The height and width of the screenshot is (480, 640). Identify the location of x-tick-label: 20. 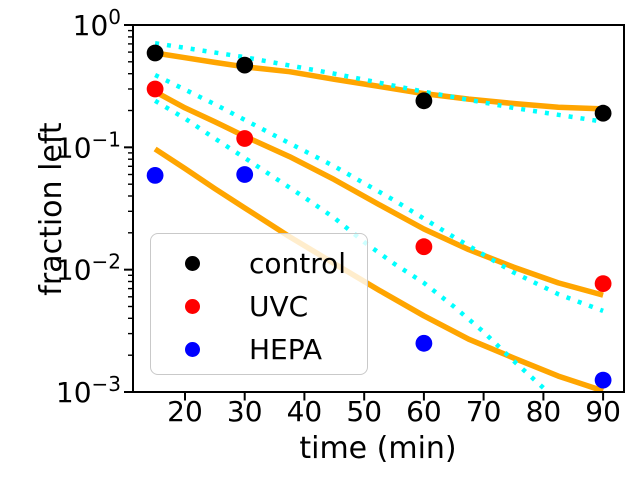
(185, 411).